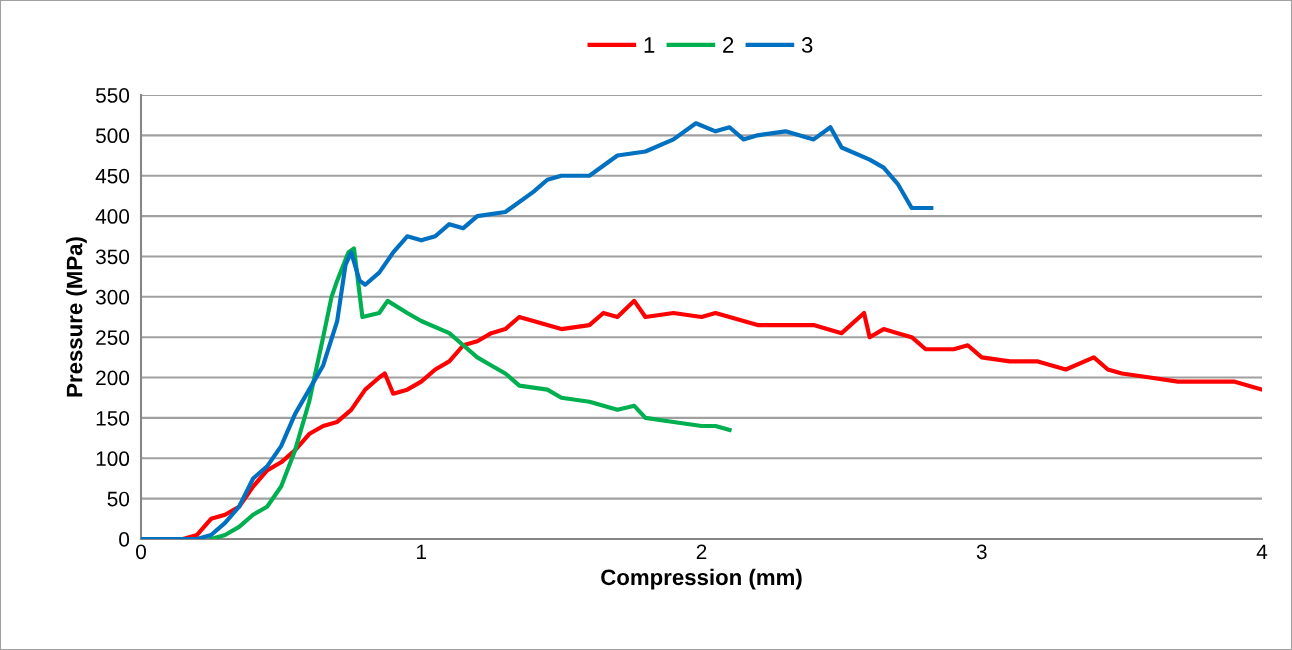 This screenshot has height=650, width=1292. Describe the element at coordinates (728, 45) in the screenshot. I see `legend-label: 2` at that location.